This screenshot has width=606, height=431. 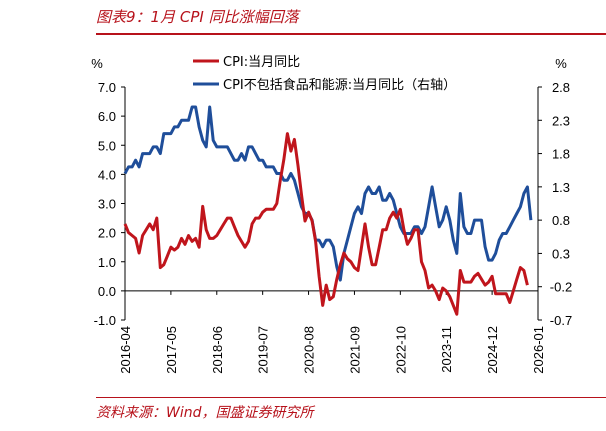 I want to click on source-divider, so click(x=351, y=397).